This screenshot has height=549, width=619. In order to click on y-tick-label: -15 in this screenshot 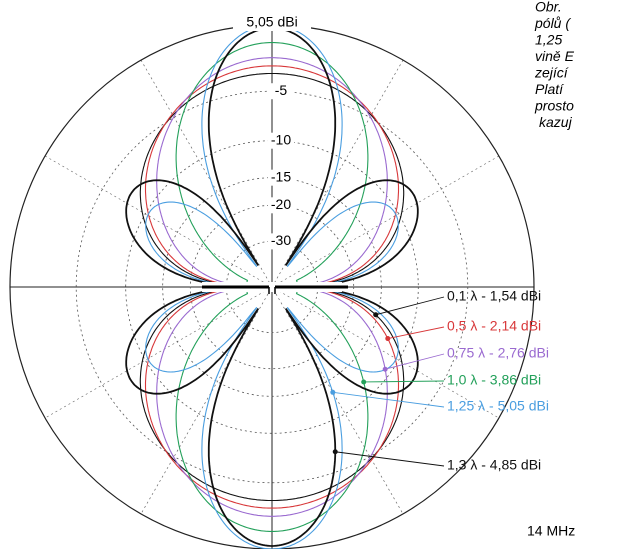, I will do `click(281, 176)`.